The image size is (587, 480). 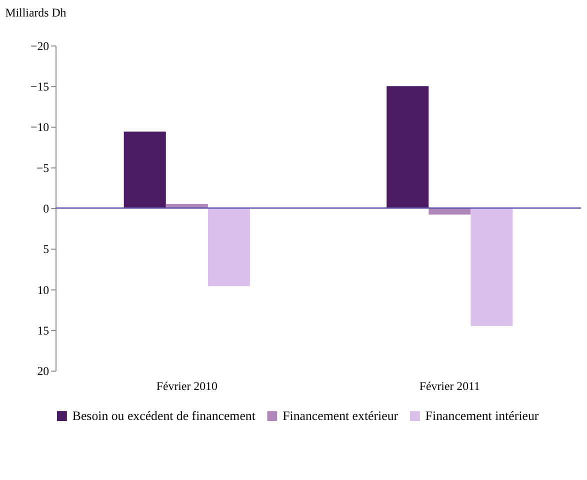 What do you see at coordinates (40, 127) in the screenshot?
I see `y-tick-label: −10` at bounding box center [40, 127].